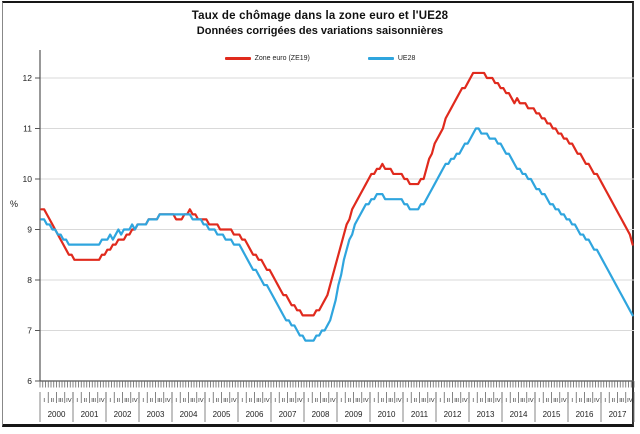  I want to click on svg-text: 2009, so click(354, 414).